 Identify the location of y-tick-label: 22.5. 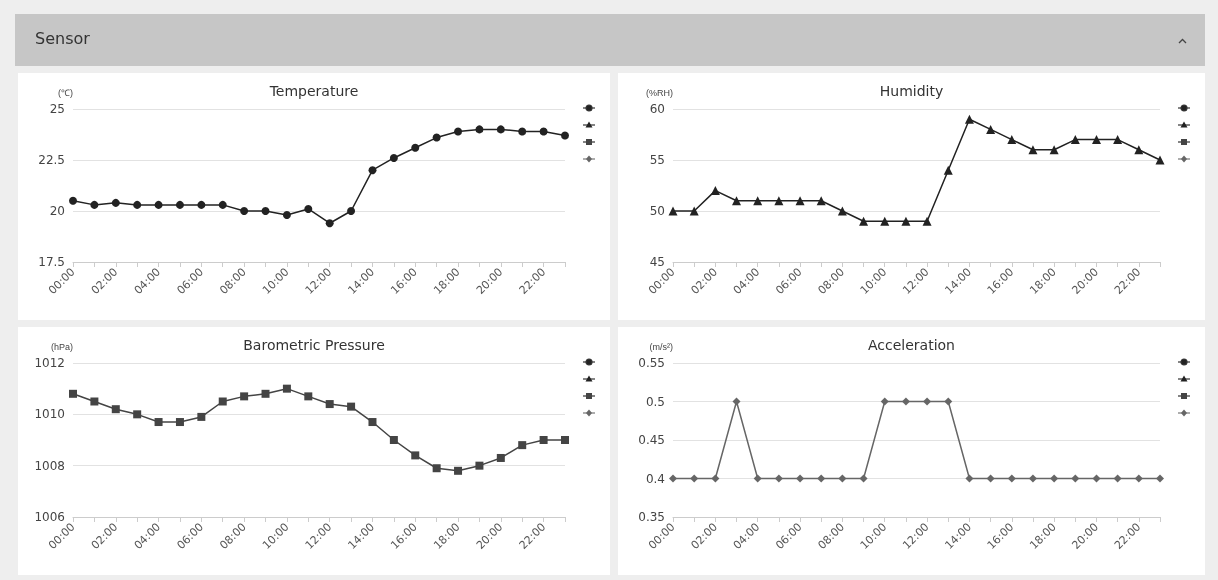
(51, 160).